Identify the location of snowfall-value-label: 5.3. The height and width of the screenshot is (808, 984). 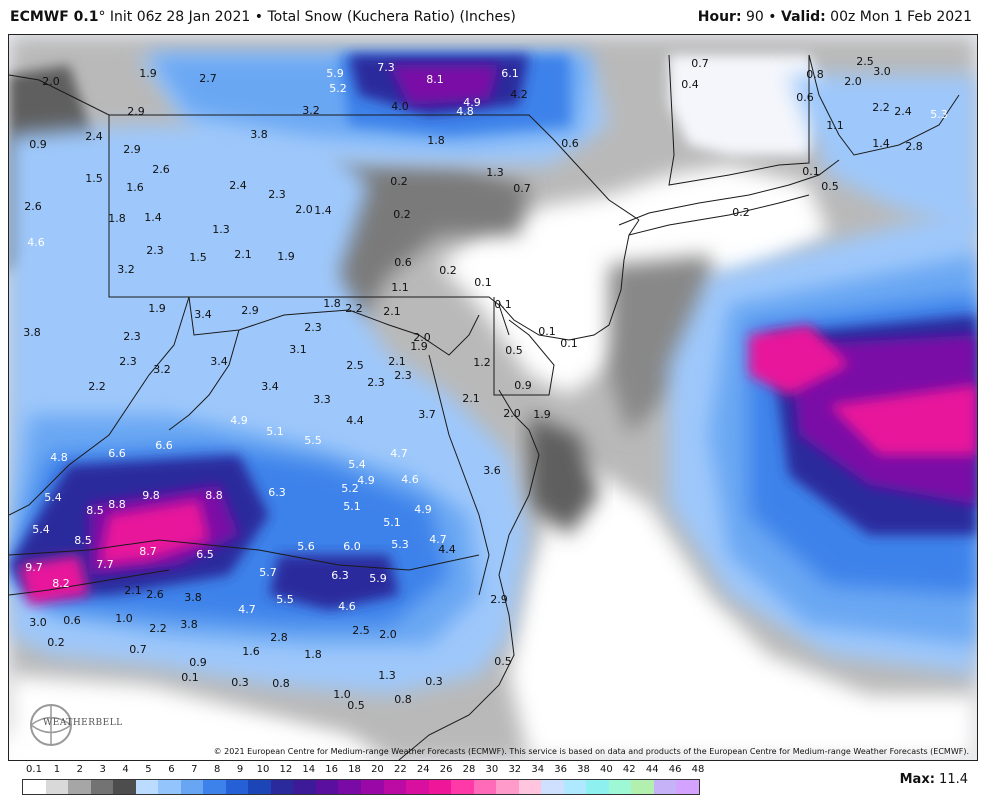
(400, 544).